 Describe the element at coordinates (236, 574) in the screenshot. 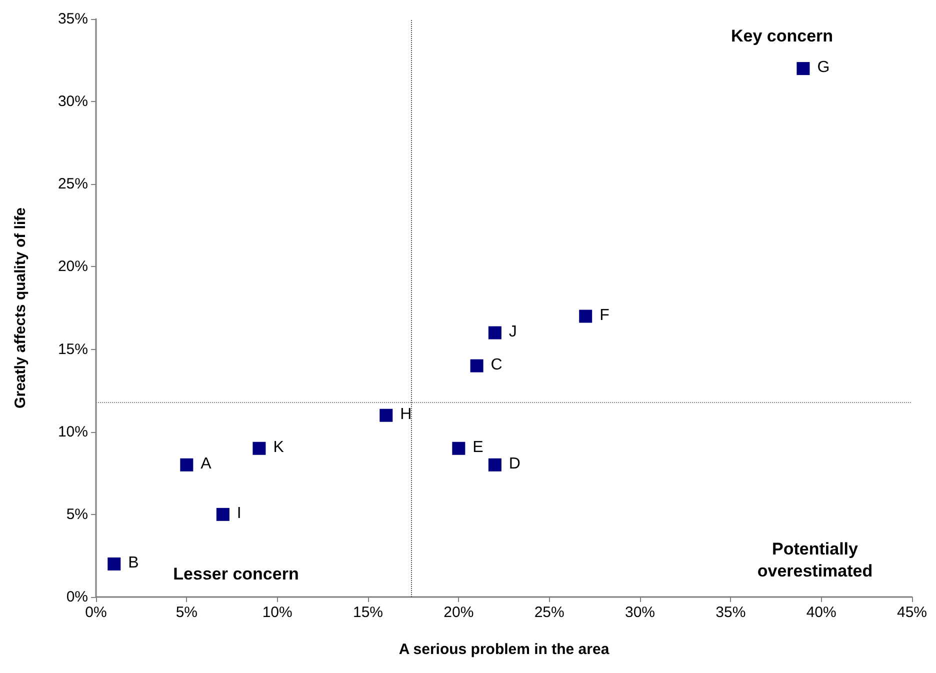

I see `annotation: Lesser concern` at that location.